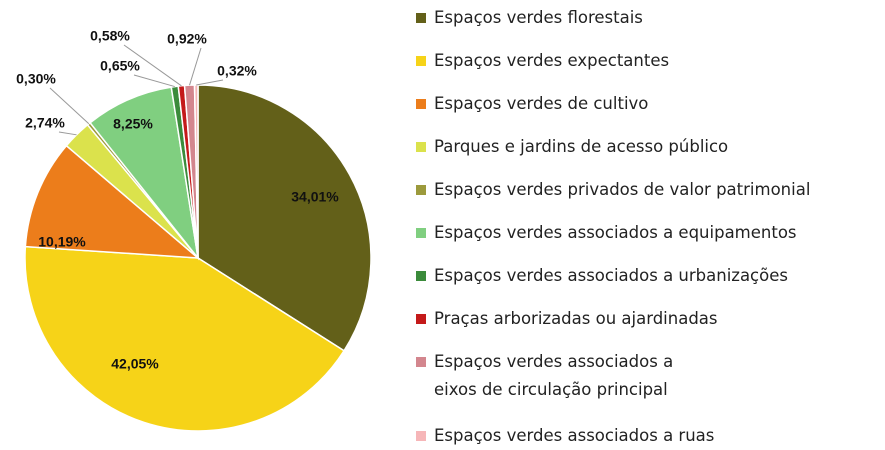 This screenshot has height=450, width=885. I want to click on legend-label: Espaços verdes de cultivo, so click(541, 103).